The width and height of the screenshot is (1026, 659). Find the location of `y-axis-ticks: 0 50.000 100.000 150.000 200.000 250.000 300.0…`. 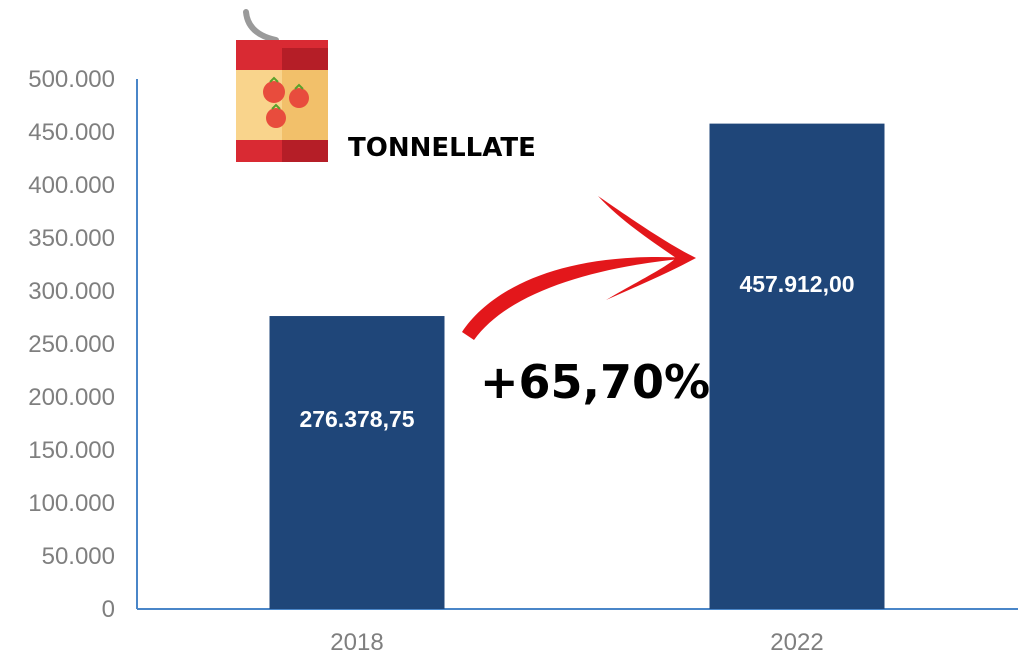

y-axis-ticks: 0 50.000 100.000 150.000 200.000 250.000 300.0… is located at coordinates (71, 344).